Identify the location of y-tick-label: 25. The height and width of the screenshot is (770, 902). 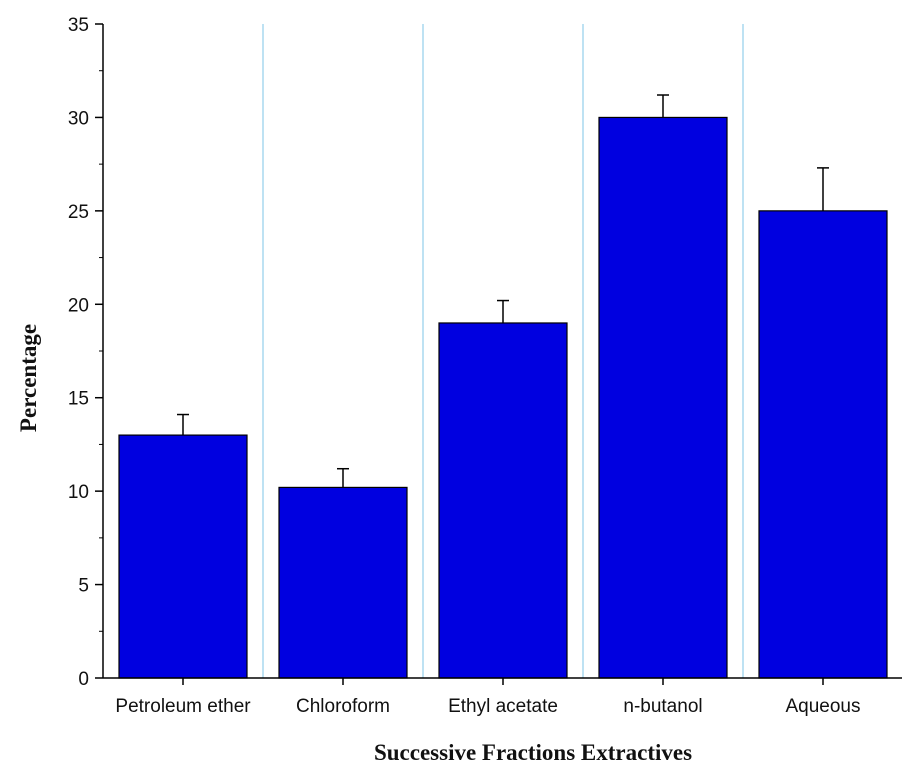
(78, 212).